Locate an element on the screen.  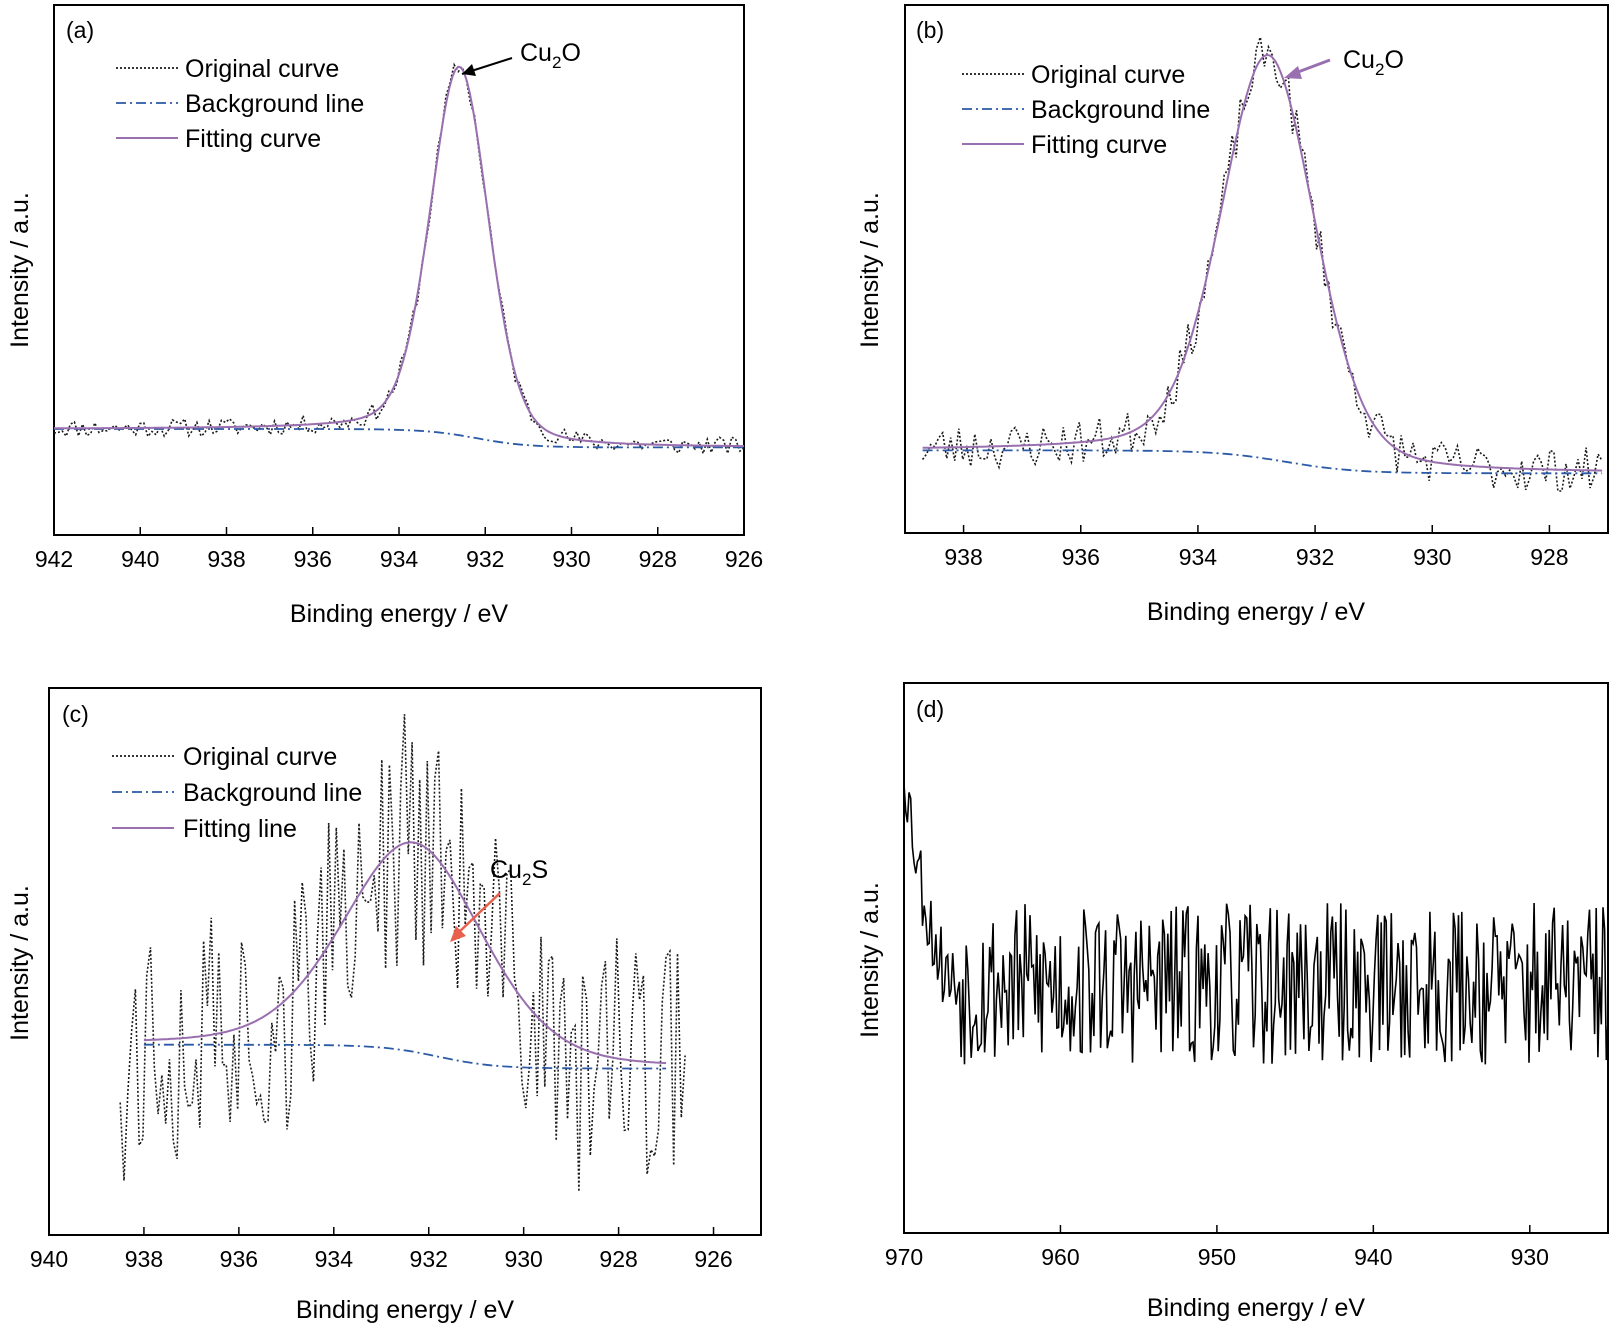
annotation-arrow is located at coordinates (478, 913).